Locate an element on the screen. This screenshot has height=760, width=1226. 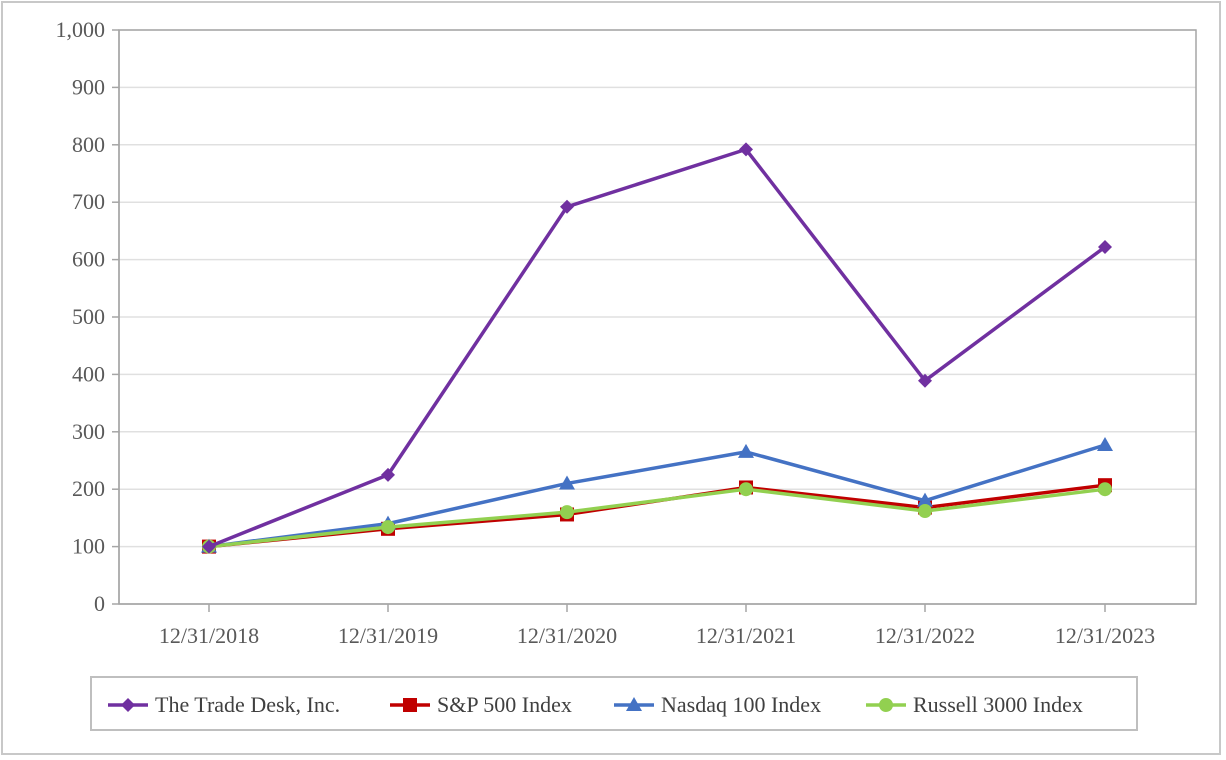
y-axis: 0 100 200 300 400 500 600 700 800 900 1,000 is located at coordinates (88, 316).